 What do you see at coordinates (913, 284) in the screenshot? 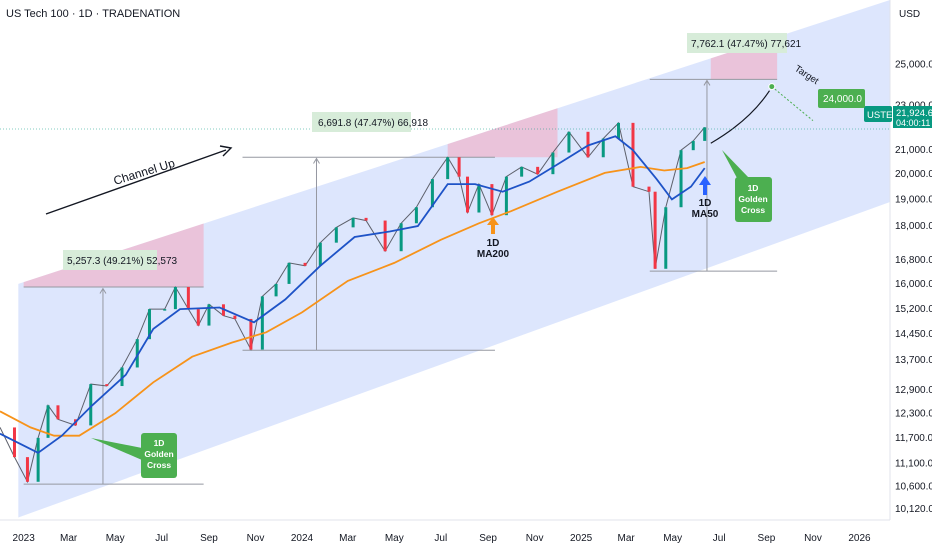
I see `y-tick-label: 16,000.0` at bounding box center [913, 284].